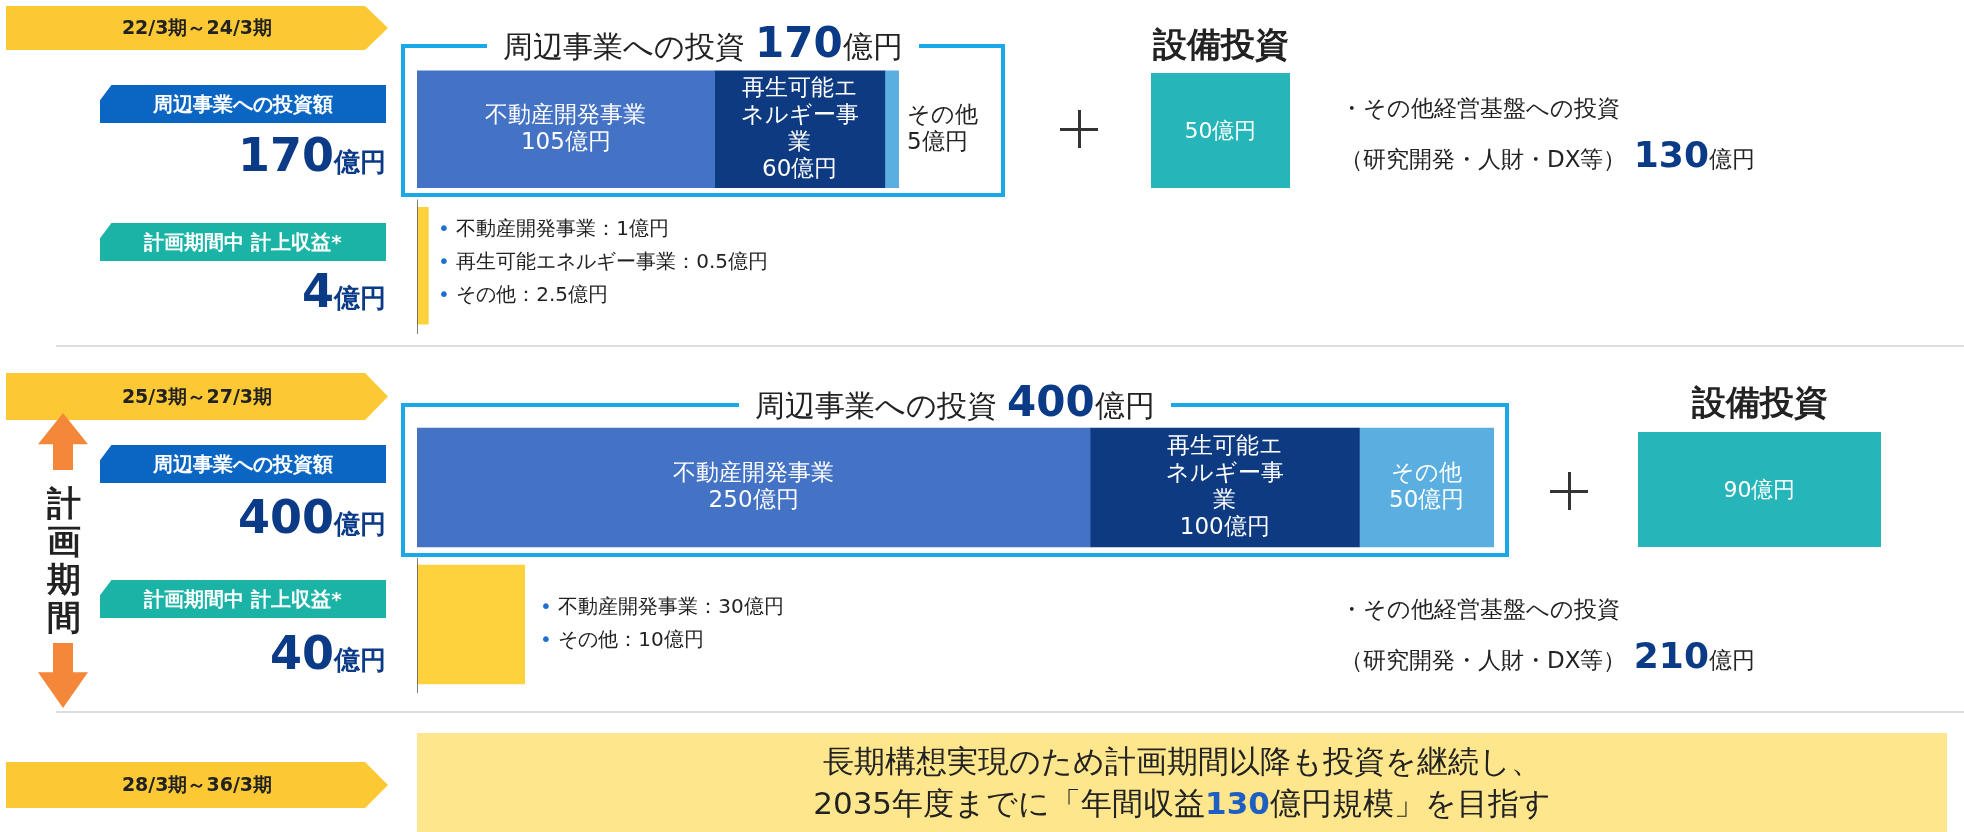 The height and width of the screenshot is (832, 1964). I want to click on data-label: 50億円, so click(1427, 498).